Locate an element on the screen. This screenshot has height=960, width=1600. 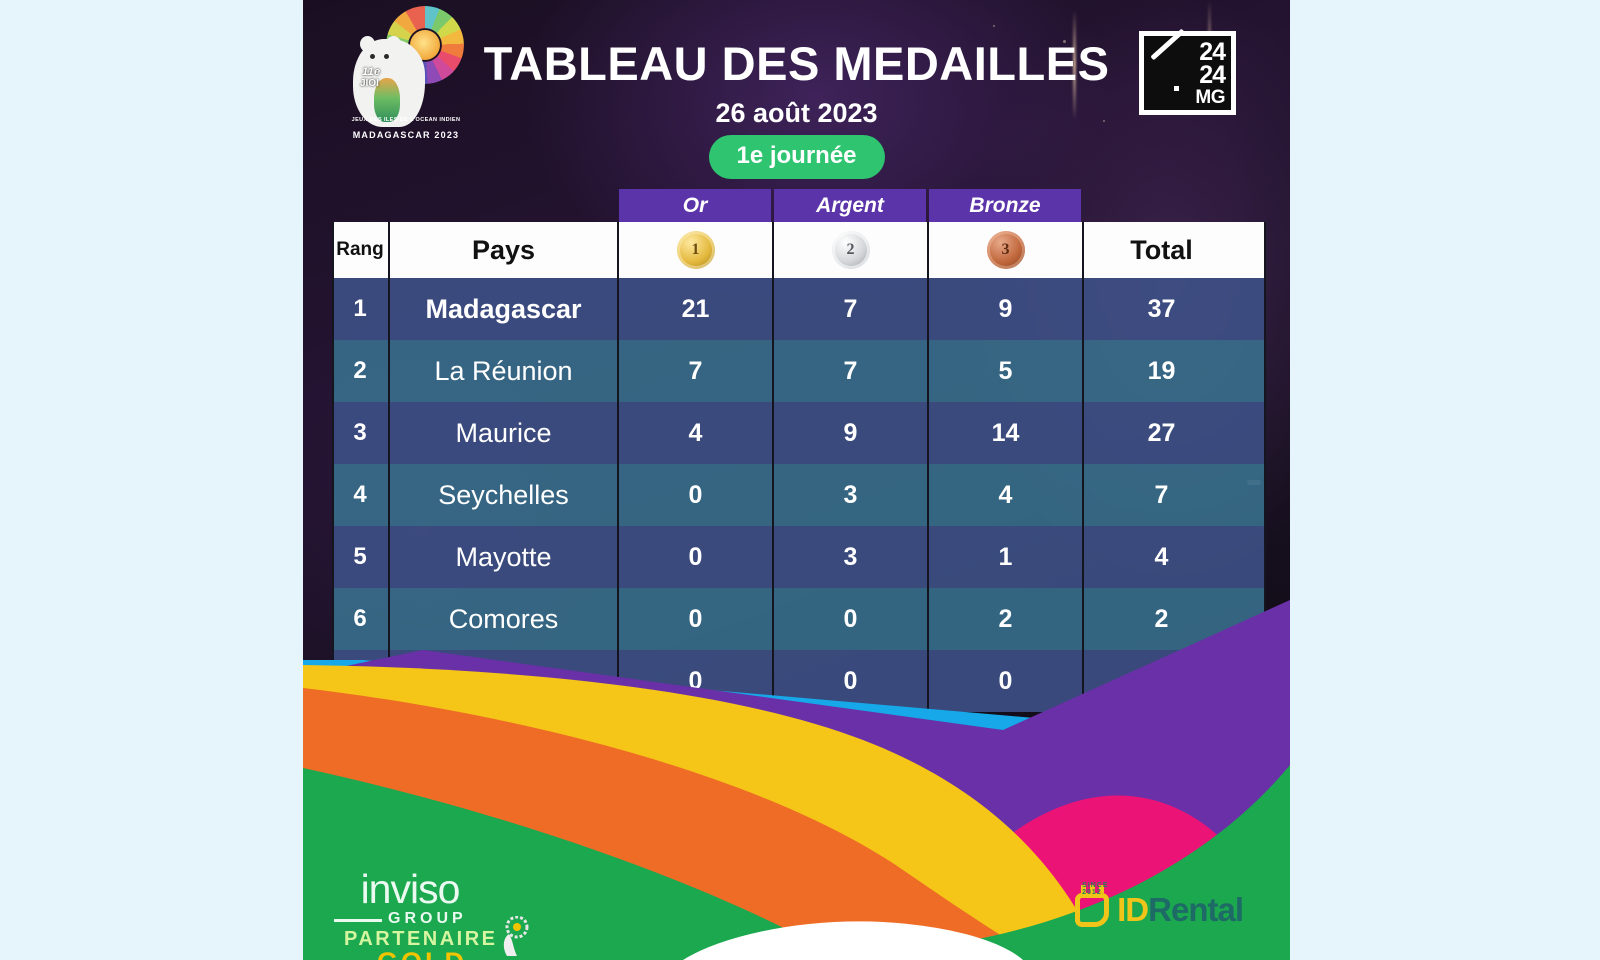
inviso-logo: inviso GROUP PARTENAIRE GOLD is located at coordinates (437, 910).